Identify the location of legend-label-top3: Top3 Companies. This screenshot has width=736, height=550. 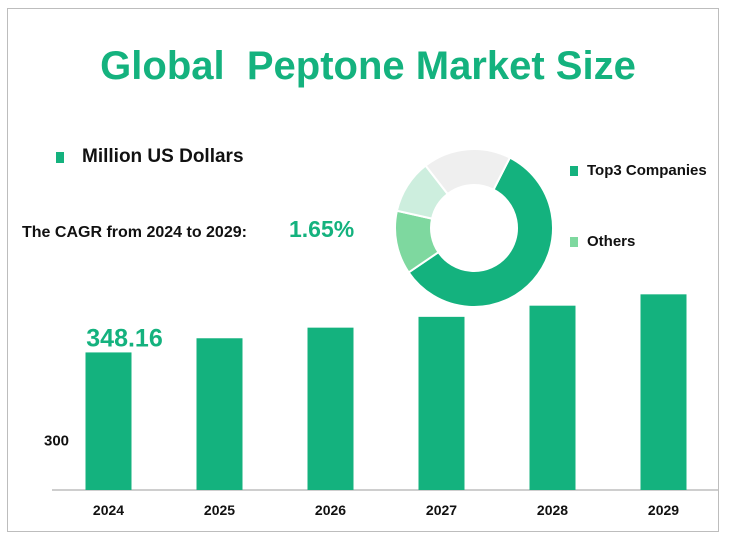
(647, 170).